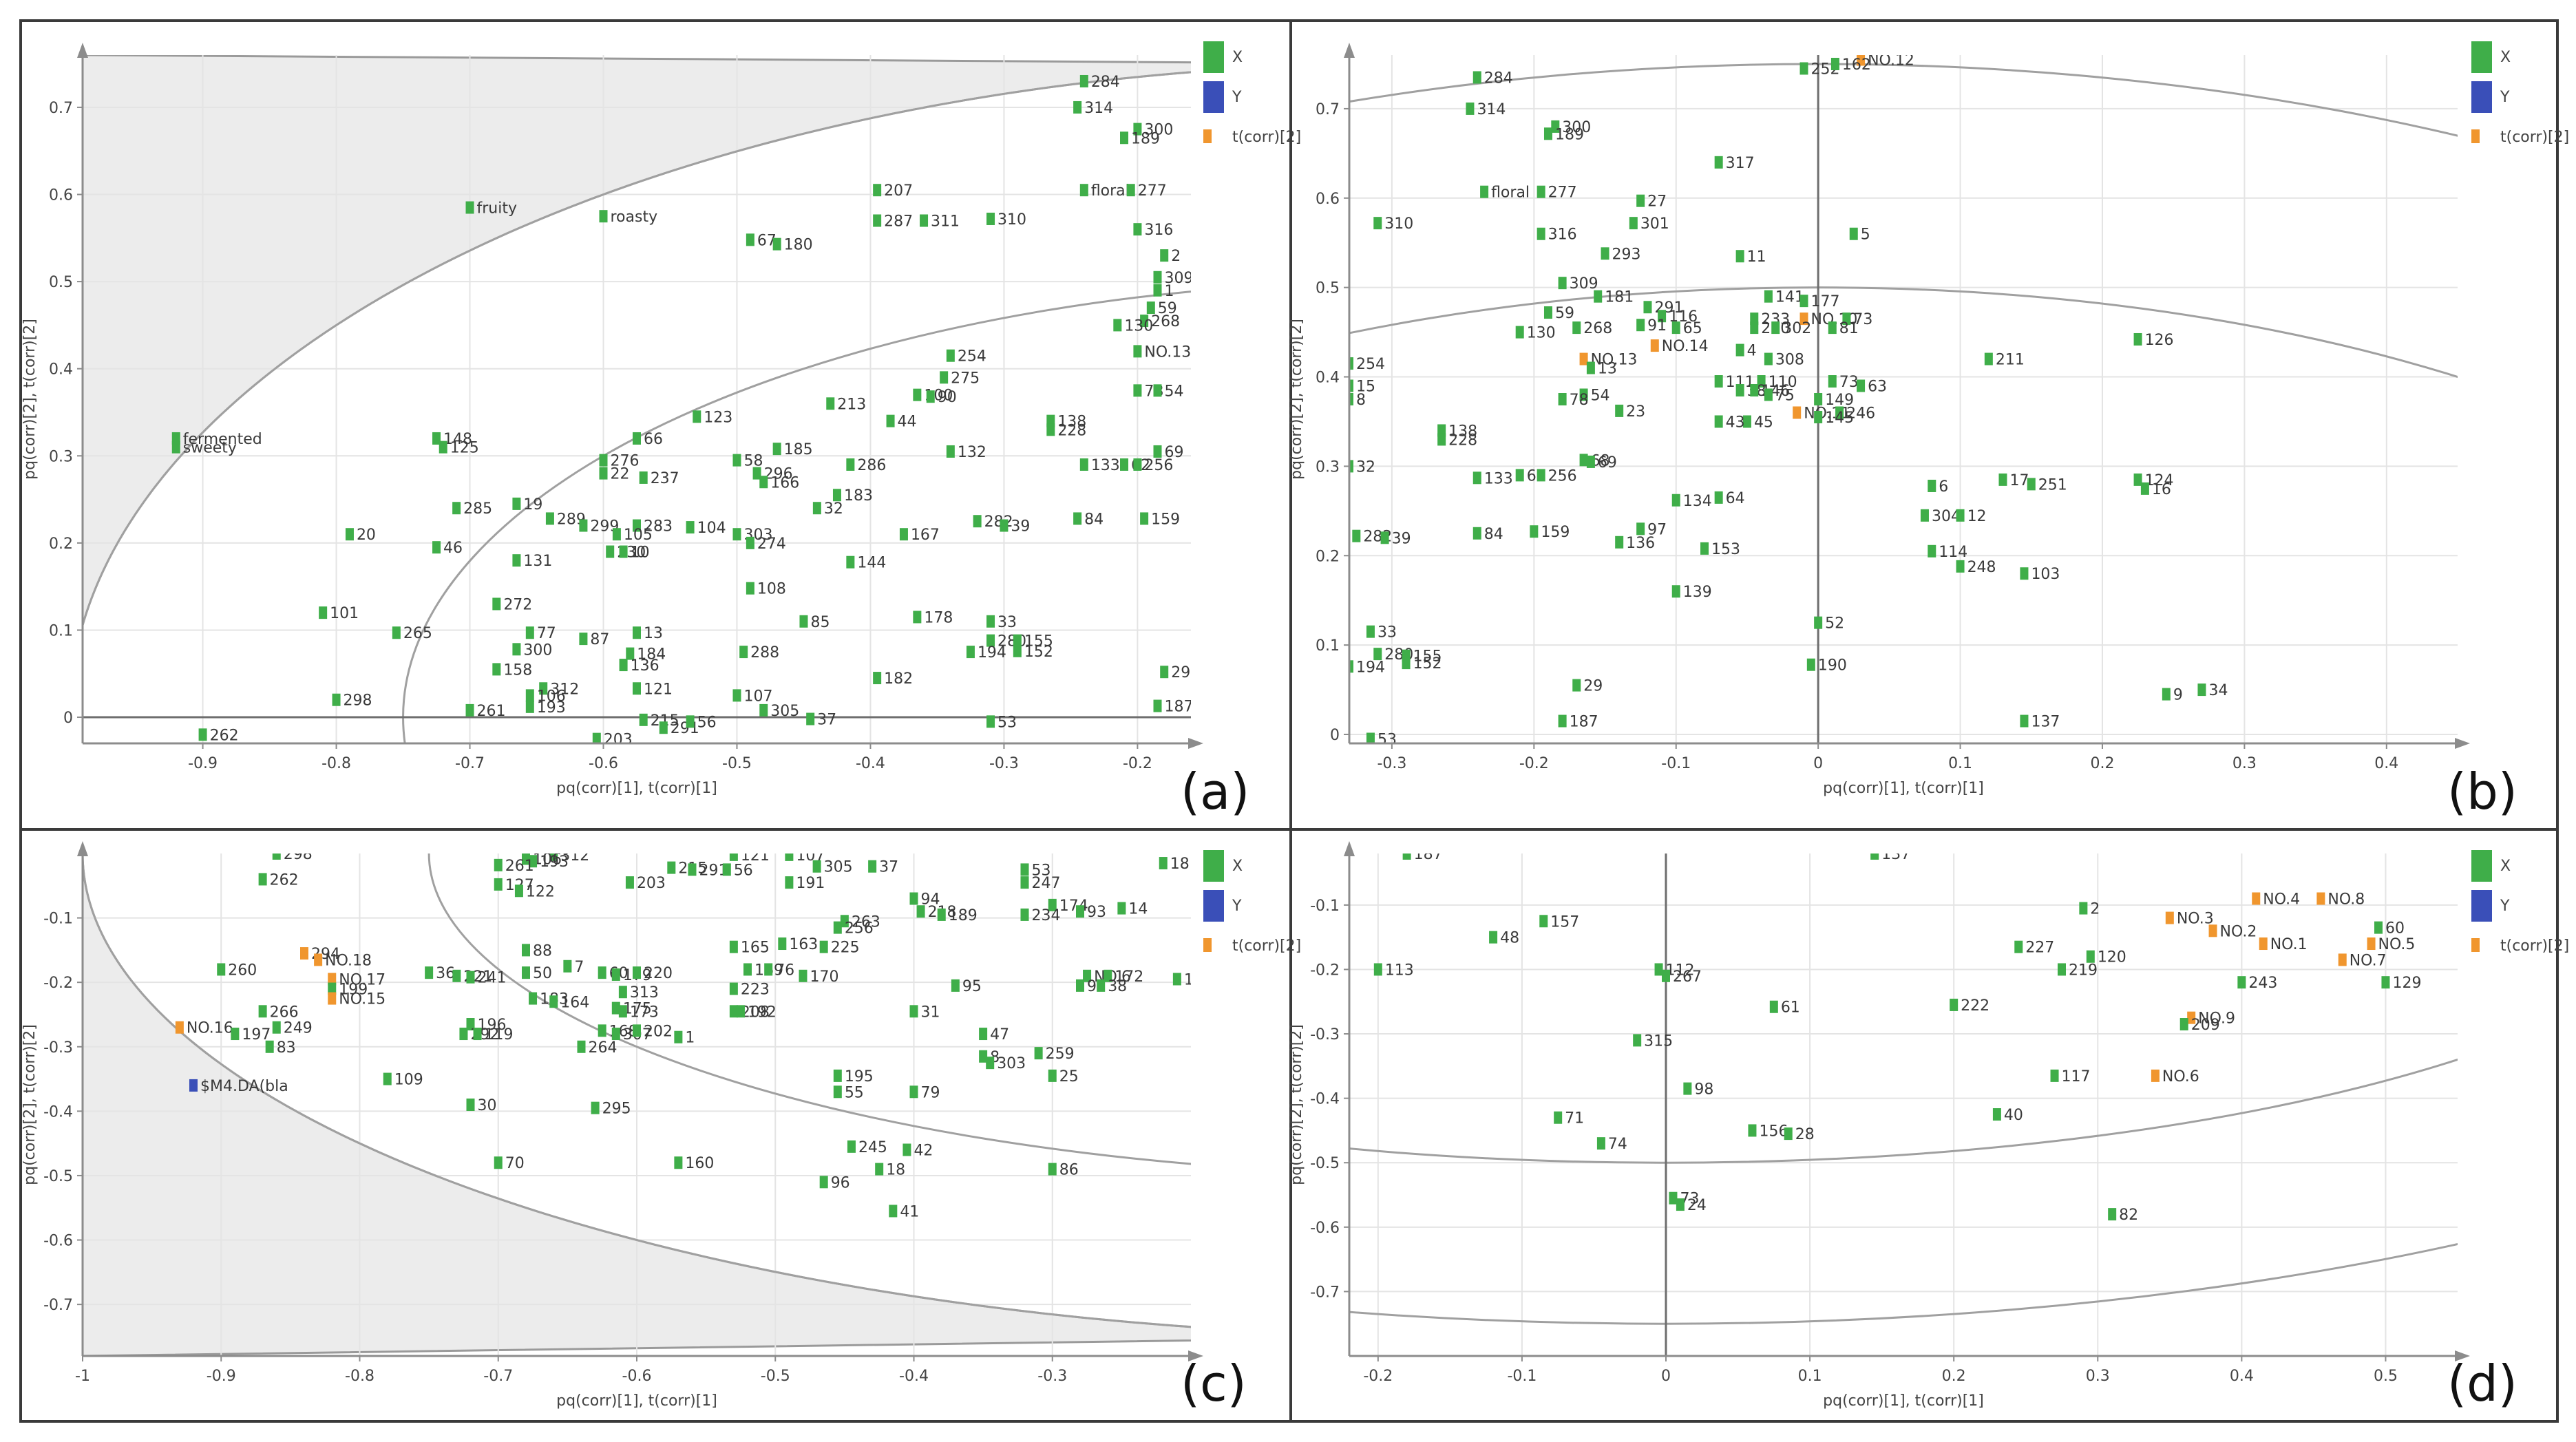  I want to click on point-label: 33, so click(1007, 622).